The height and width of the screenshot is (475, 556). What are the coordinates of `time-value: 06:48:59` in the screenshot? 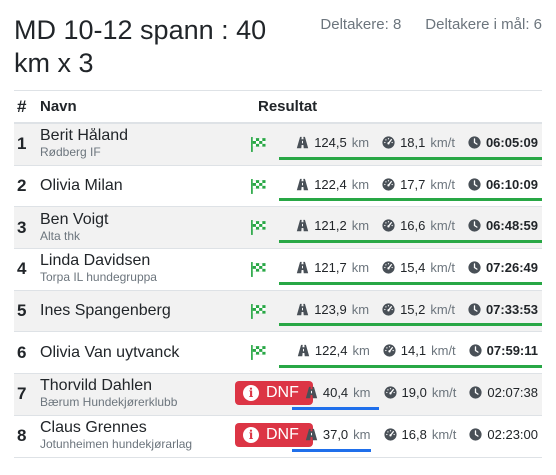 It's located at (511, 226).